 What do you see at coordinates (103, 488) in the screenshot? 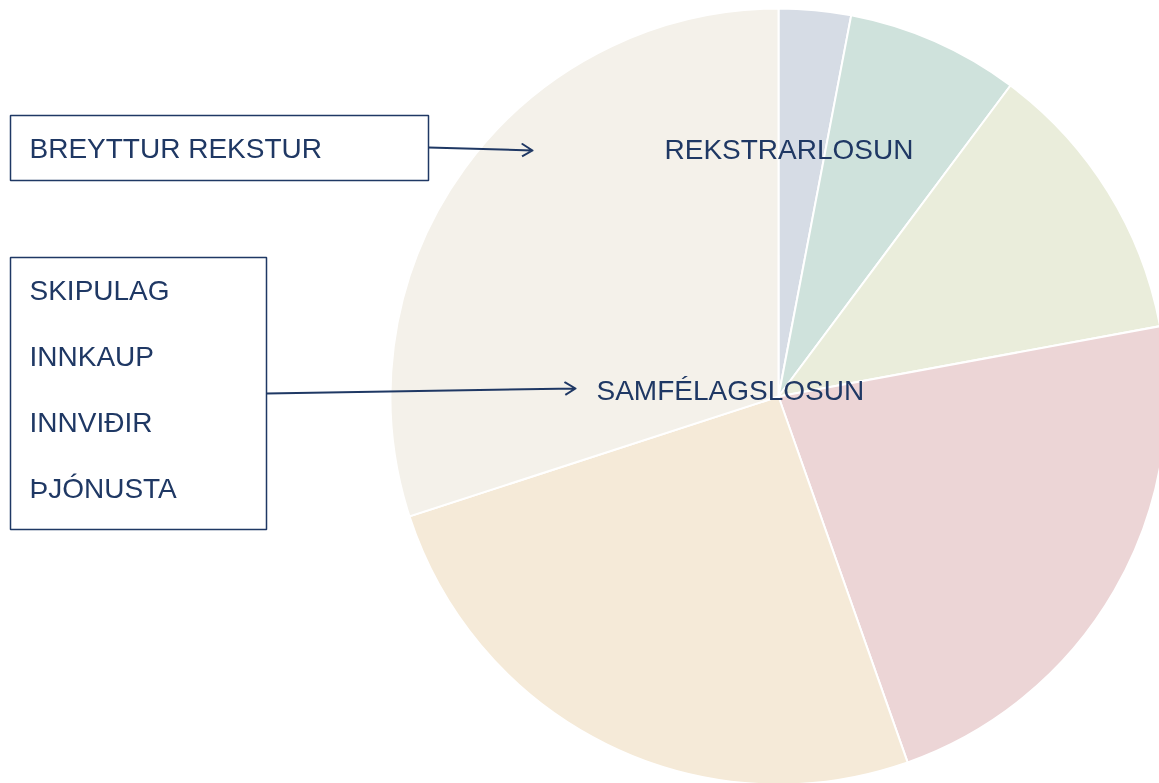
I see `text: ÞJÓNUSTA` at bounding box center [103, 488].